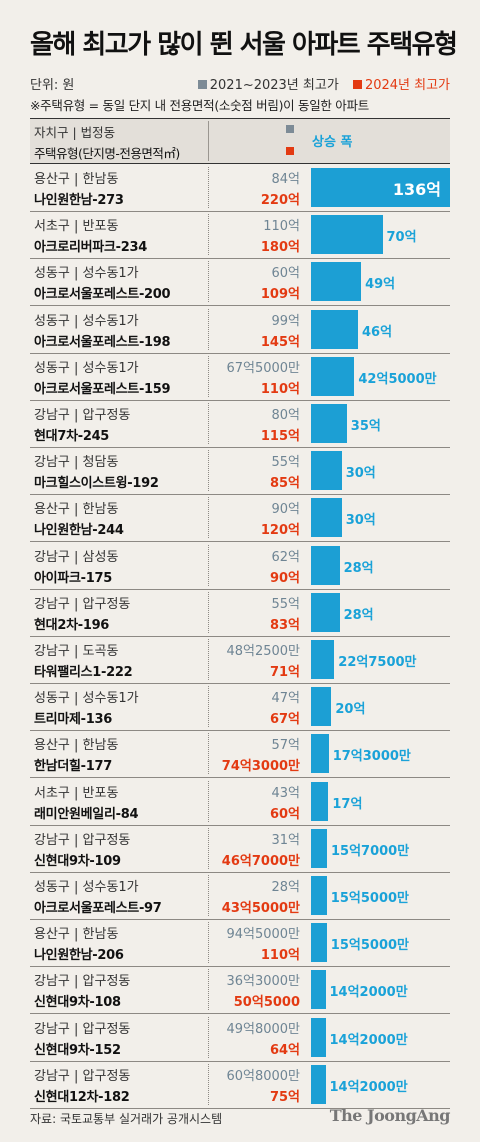  Describe the element at coordinates (380, 285) in the screenshot. I see `rise-label: 49억` at that location.